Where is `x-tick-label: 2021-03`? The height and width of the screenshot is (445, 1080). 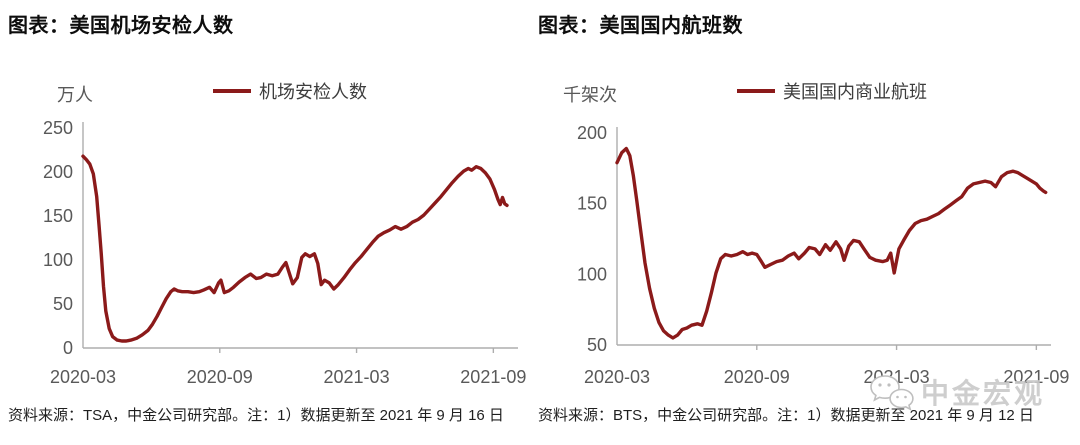
x-tick-label: 2021-03 is located at coordinates (357, 377).